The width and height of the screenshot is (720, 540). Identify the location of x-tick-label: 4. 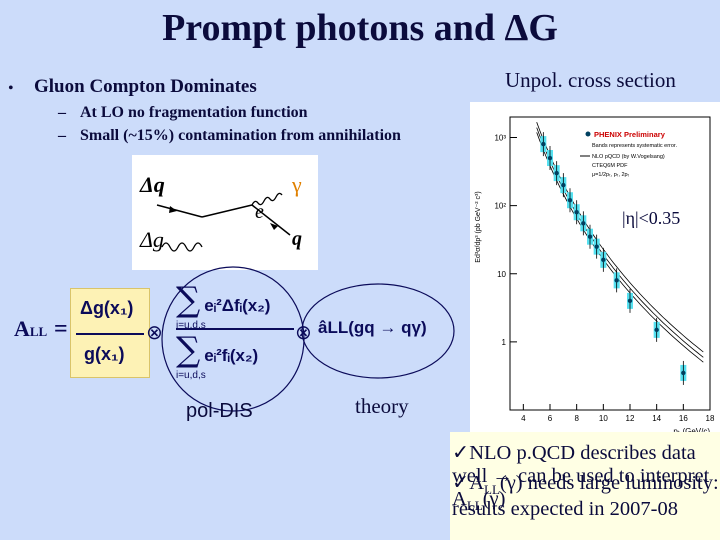
(523, 418).